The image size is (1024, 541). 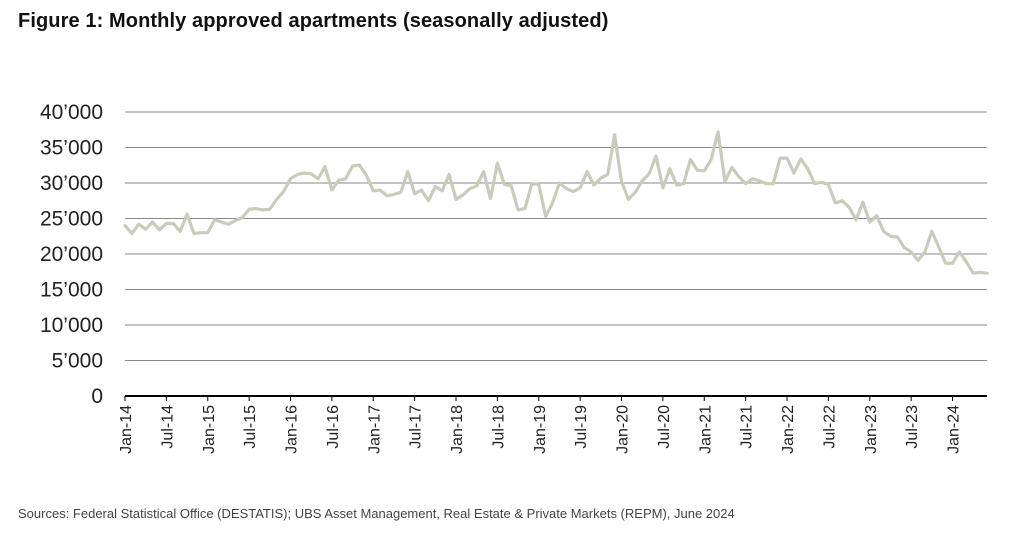 What do you see at coordinates (71, 148) in the screenshot?
I see `y-tick-label: 35’000` at bounding box center [71, 148].